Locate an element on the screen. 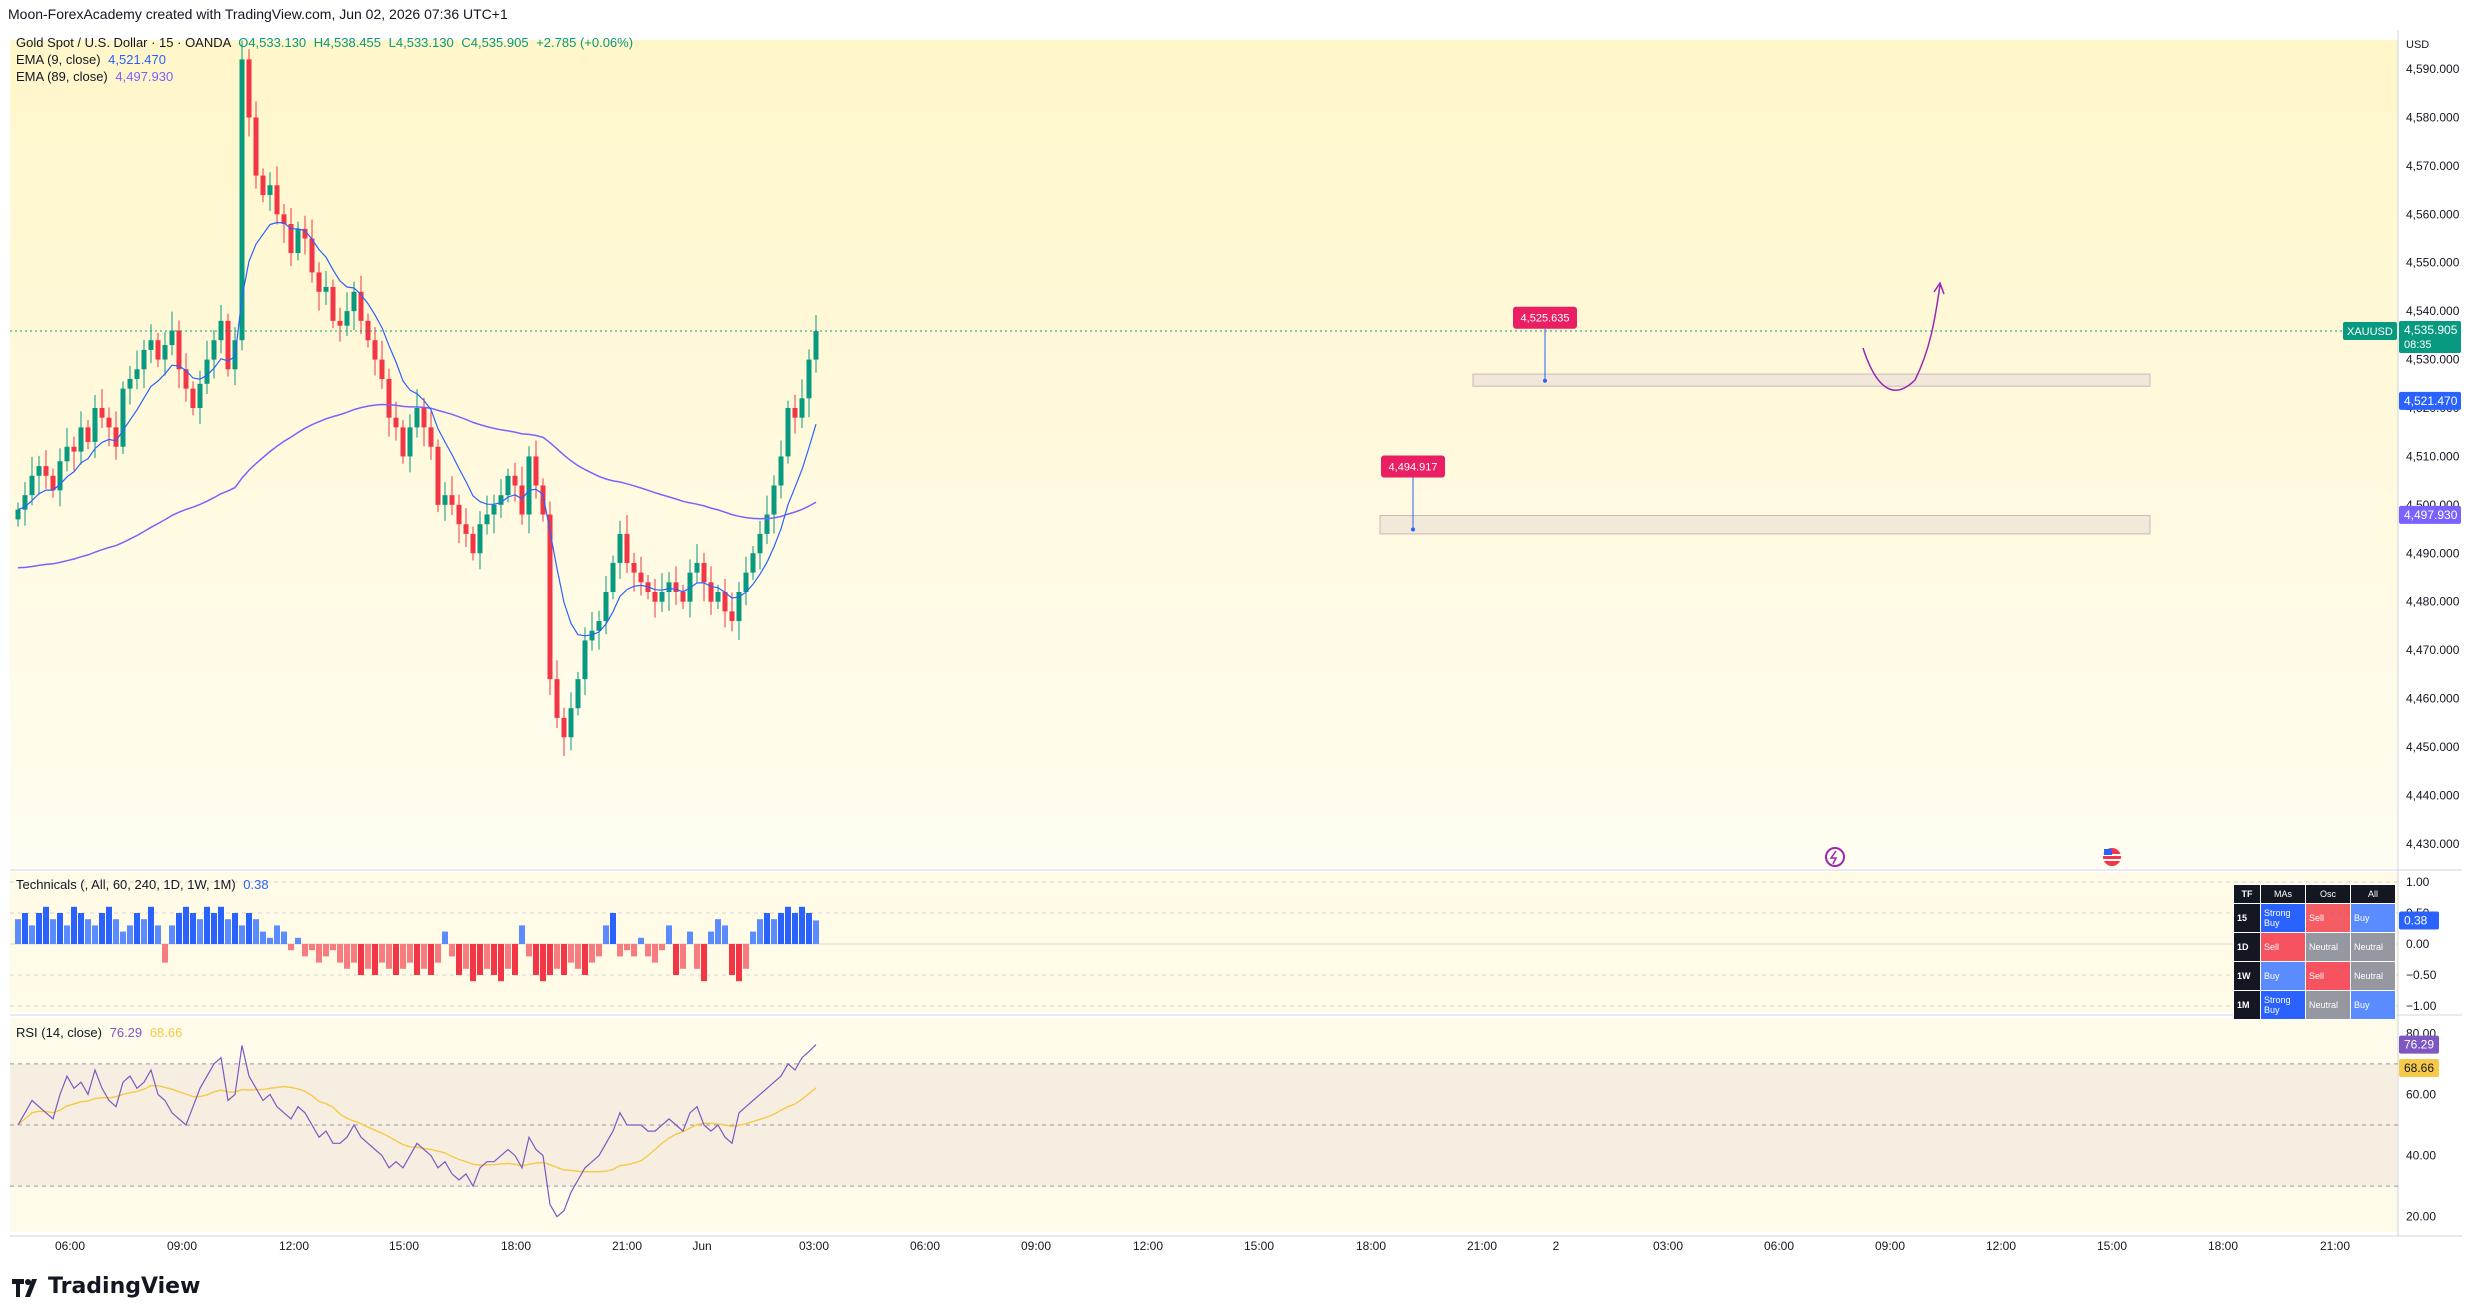 The height and width of the screenshot is (1311, 2475). price-tick-label: 4,480.000 is located at coordinates (2433, 602).